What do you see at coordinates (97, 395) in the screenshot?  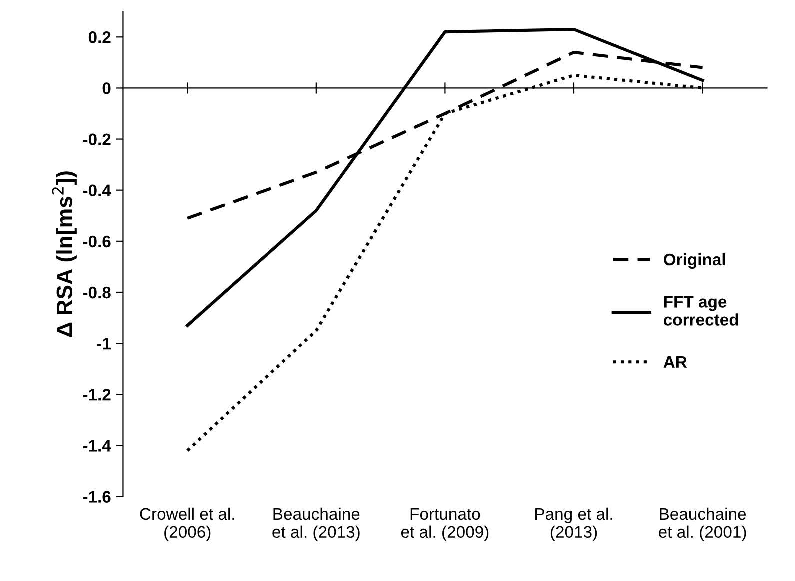 I see `y-tick-label: -1.2` at bounding box center [97, 395].